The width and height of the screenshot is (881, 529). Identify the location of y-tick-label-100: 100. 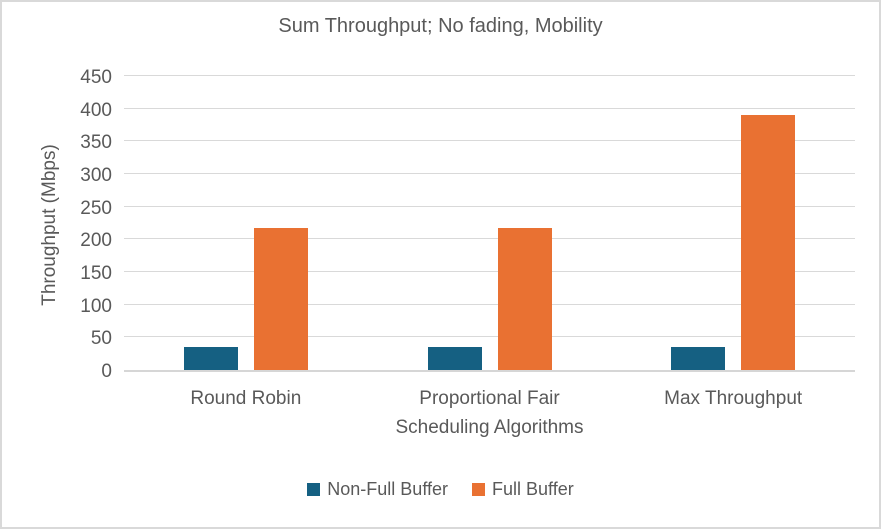
(96, 306).